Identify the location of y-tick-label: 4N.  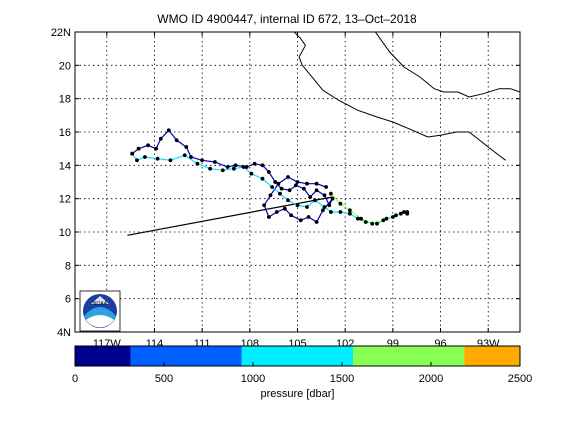
(64, 333).